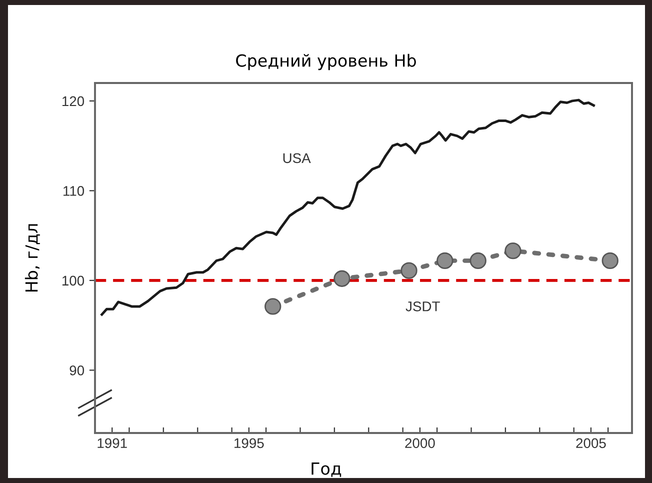  What do you see at coordinates (112, 443) in the screenshot?
I see `x-tick-label: 1991` at bounding box center [112, 443].